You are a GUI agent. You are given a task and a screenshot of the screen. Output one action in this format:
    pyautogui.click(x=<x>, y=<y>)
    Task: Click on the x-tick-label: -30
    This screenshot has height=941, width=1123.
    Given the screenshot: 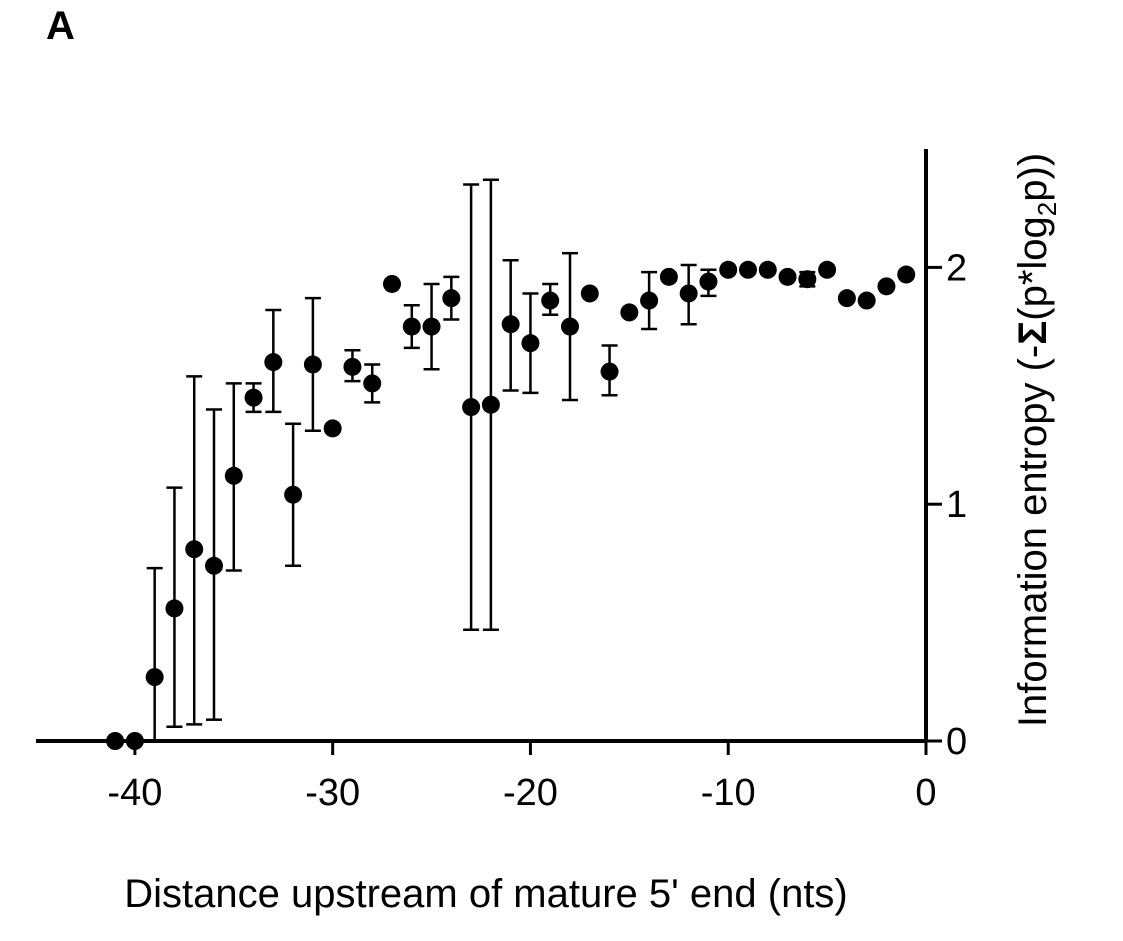 What is the action you would take?
    pyautogui.click(x=332, y=793)
    